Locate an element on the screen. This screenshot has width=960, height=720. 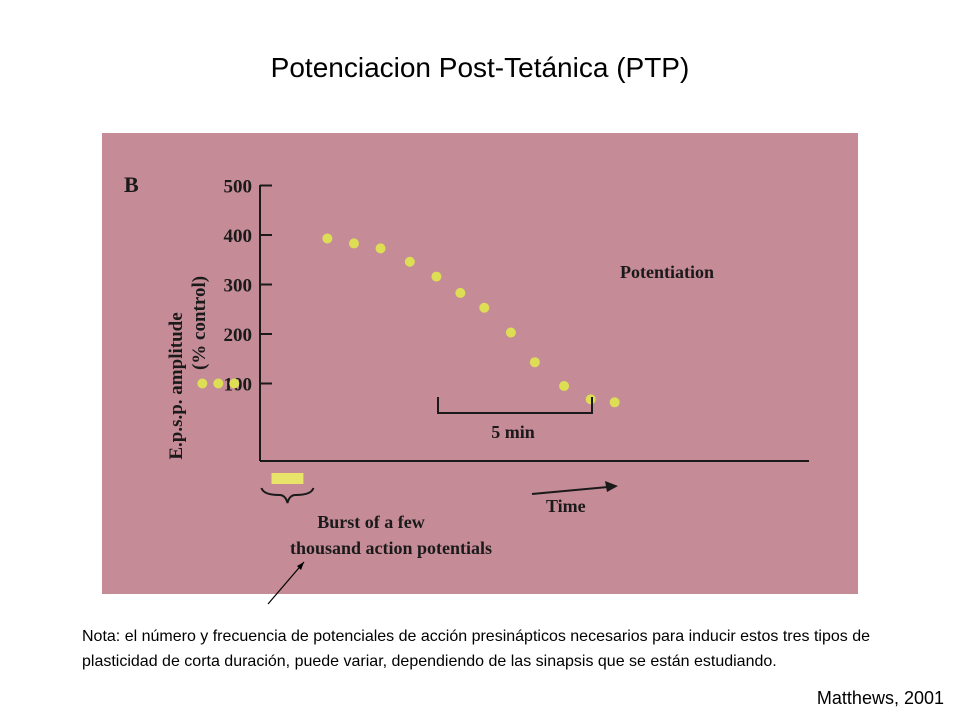
citation: Matthews, 2001 is located at coordinates (880, 698).